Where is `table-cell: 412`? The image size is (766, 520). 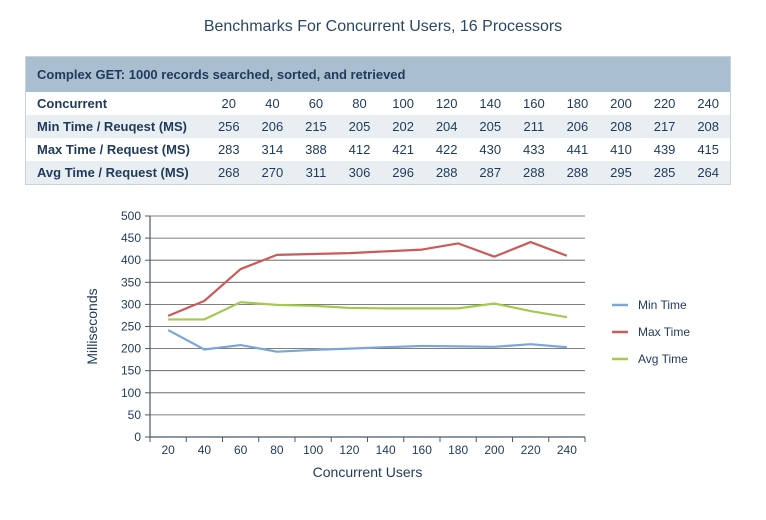 table-cell: 412 is located at coordinates (359, 149).